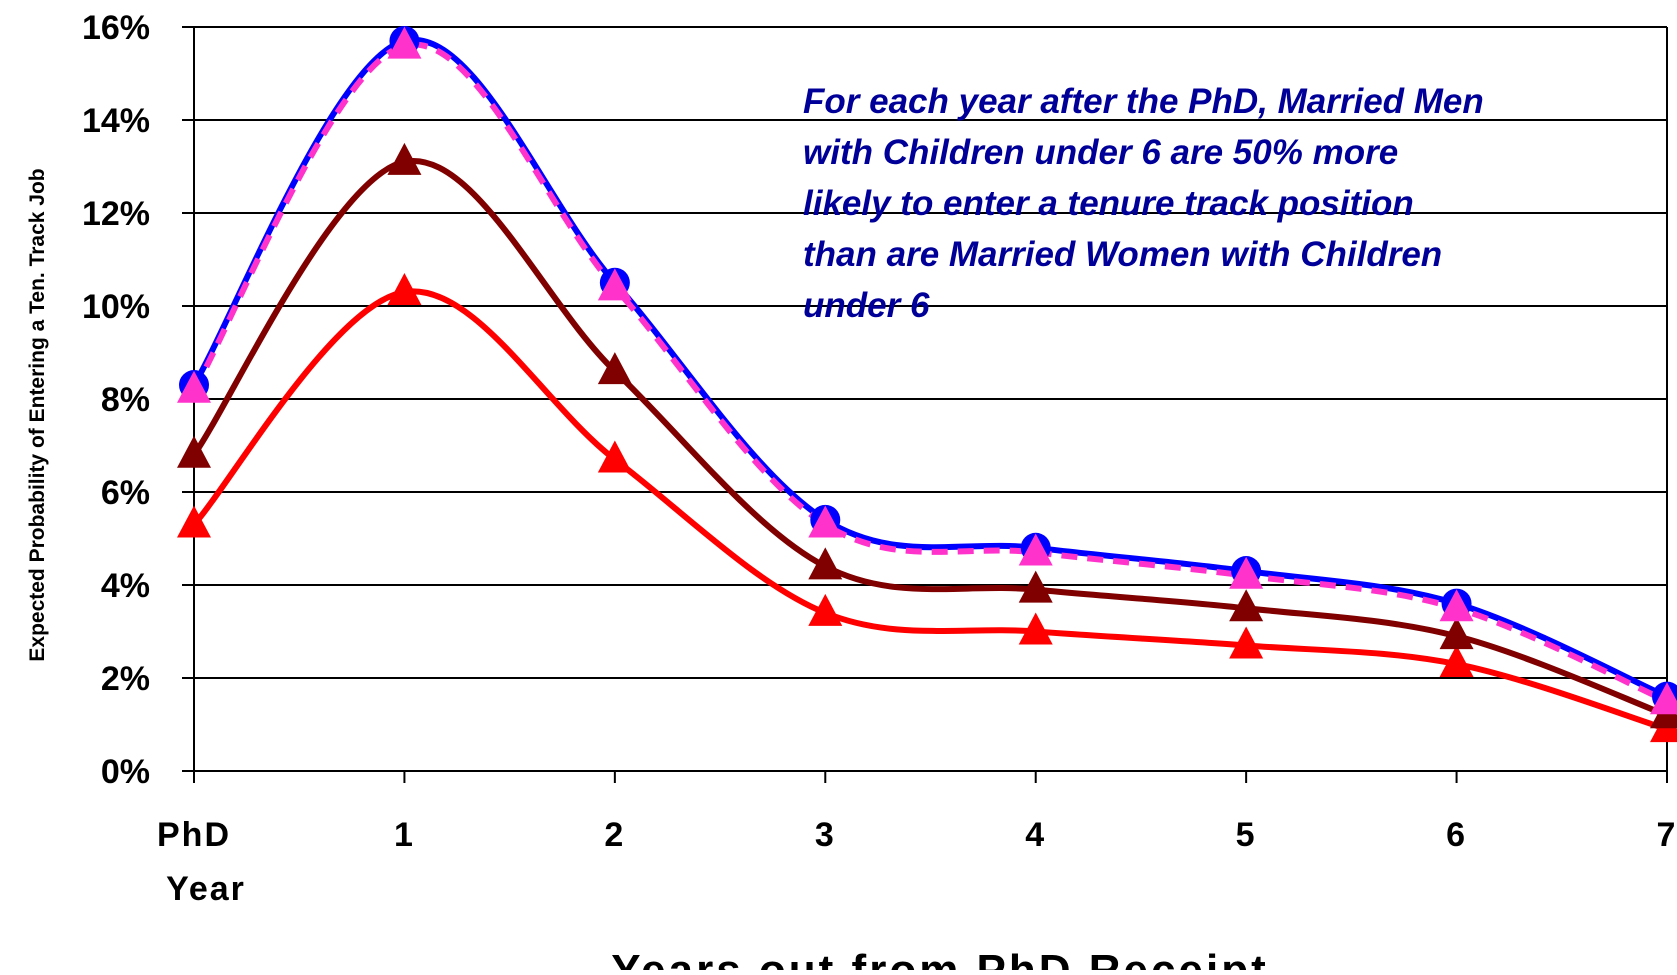  I want to click on annotation-line: For each year after the PhD, Married Men, so click(1143, 101).